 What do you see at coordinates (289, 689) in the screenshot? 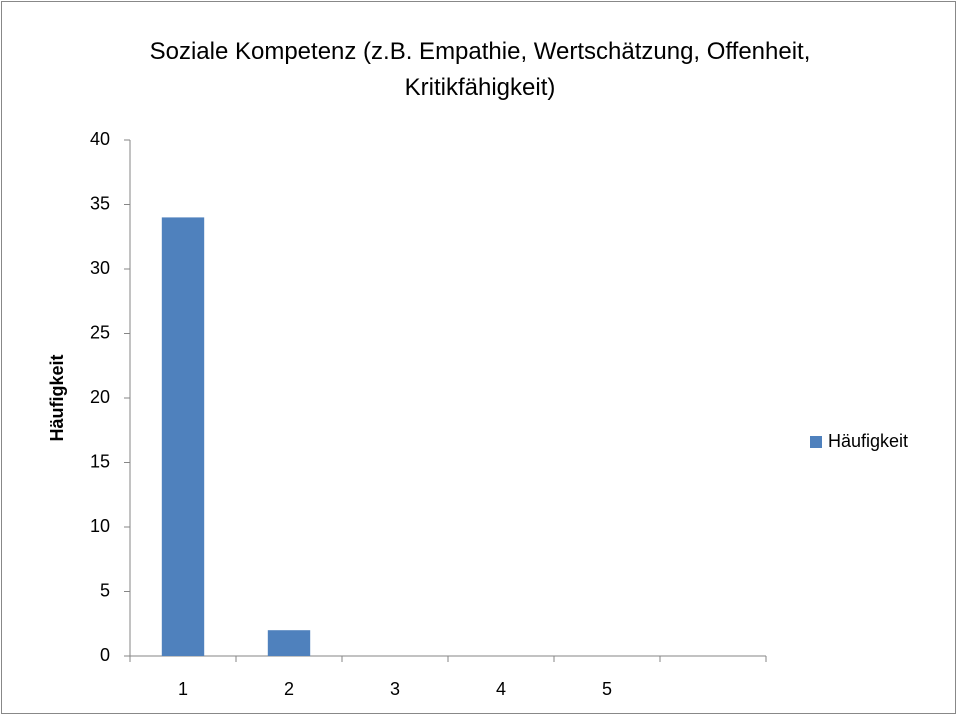
I see `x-tick-label: 2` at bounding box center [289, 689].